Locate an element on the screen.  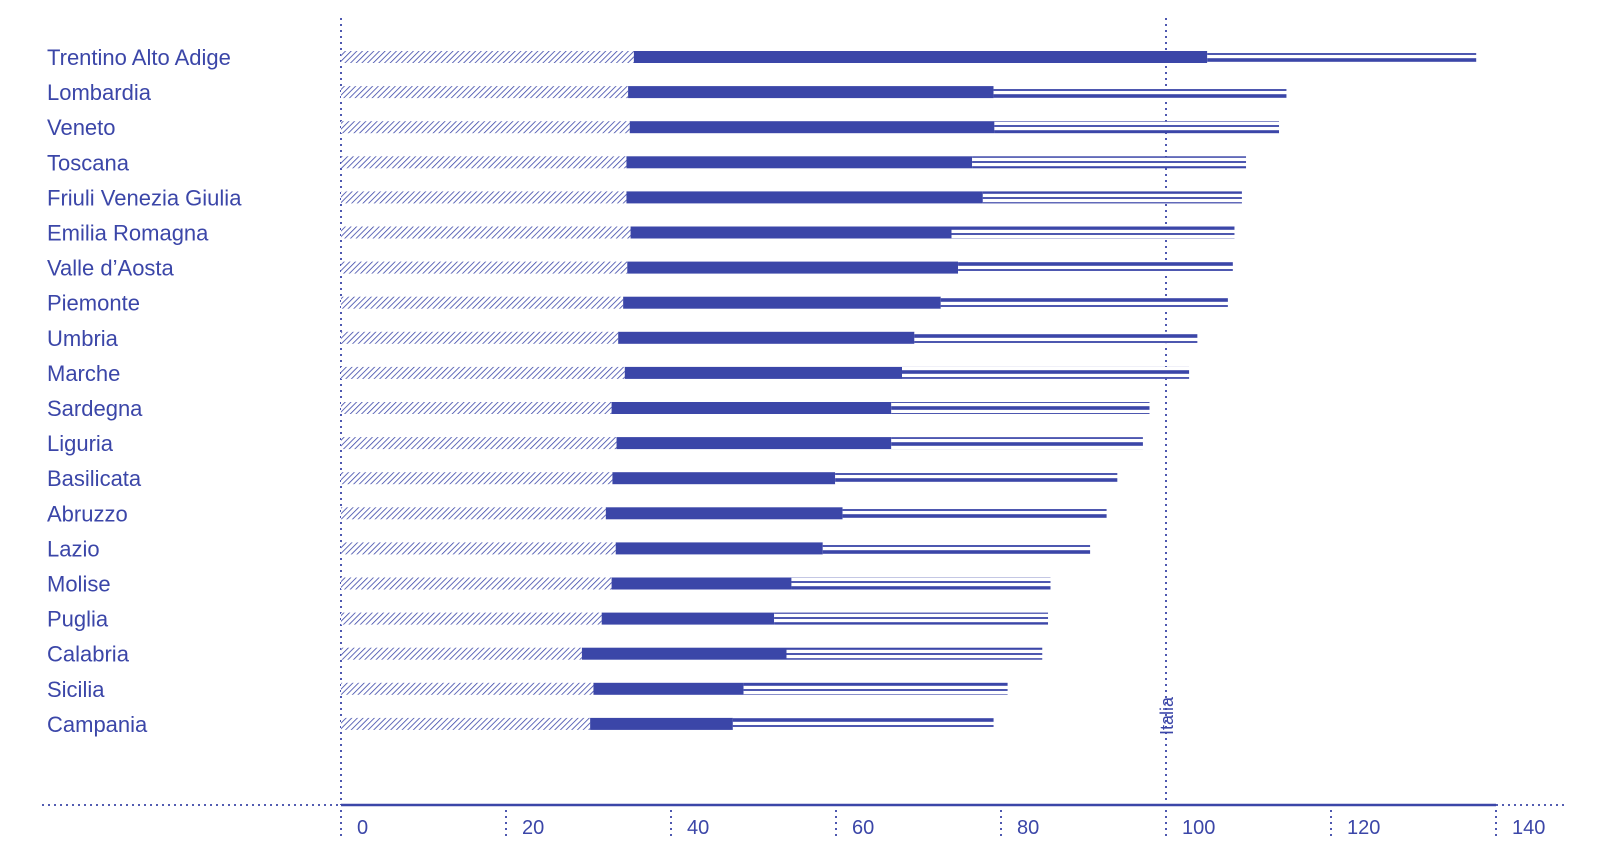
category-label: Veneto is located at coordinates (81, 127).